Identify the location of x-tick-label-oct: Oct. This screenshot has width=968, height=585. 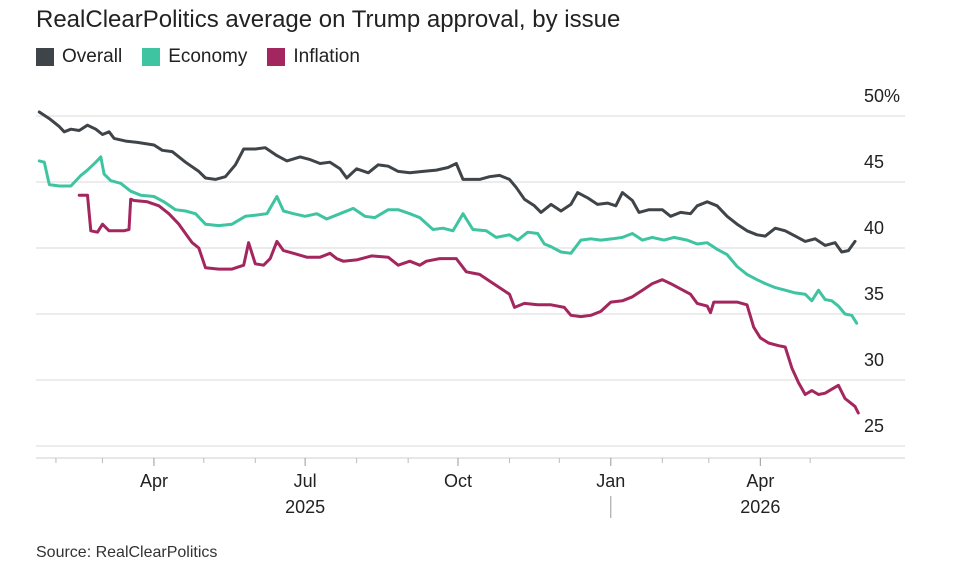
(458, 481).